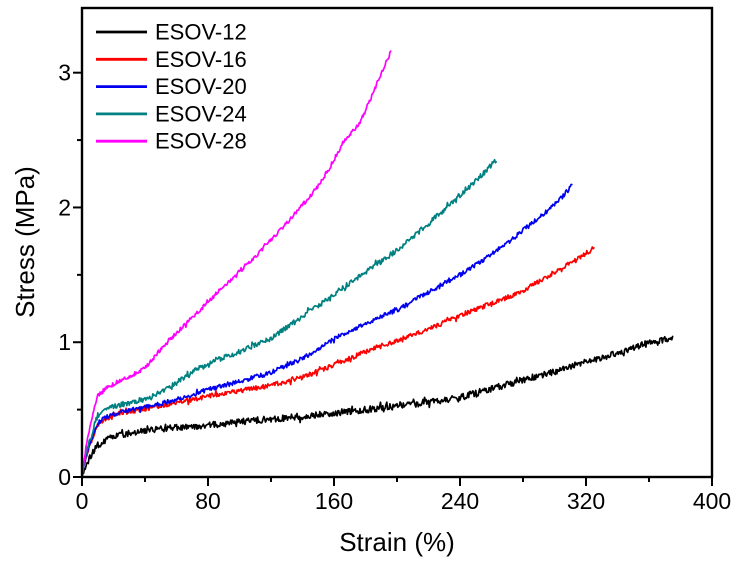  I want to click on legend-label-esov-24: ESOV-24, so click(201, 113).